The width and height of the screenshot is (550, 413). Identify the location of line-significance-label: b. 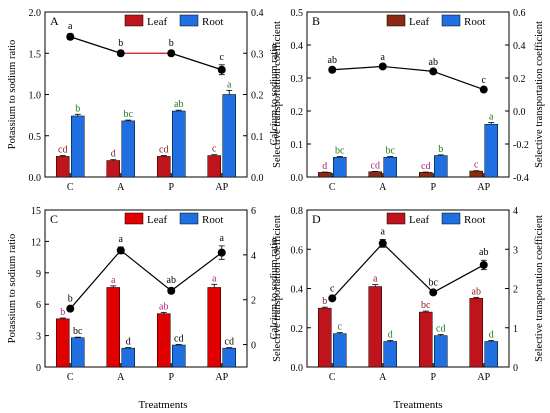
(171, 43).